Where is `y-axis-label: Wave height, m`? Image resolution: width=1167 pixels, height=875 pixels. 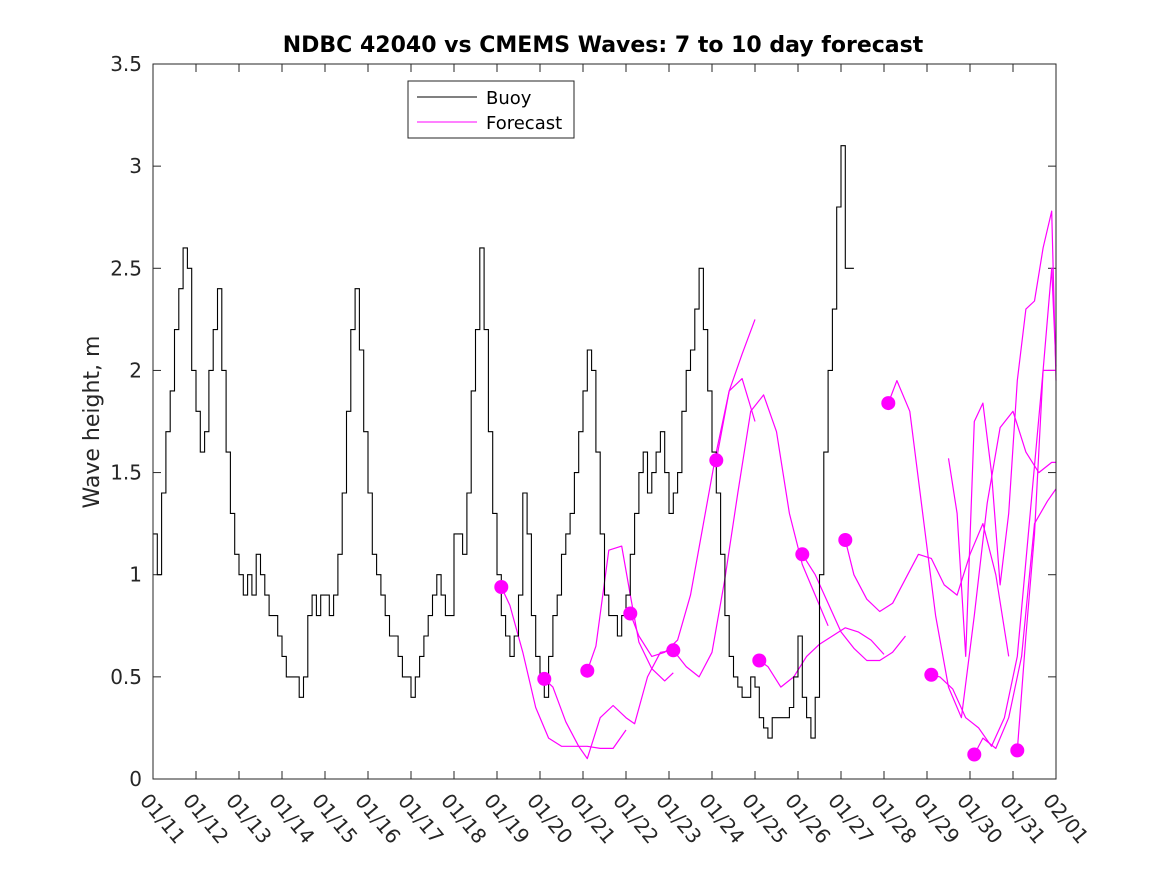 y-axis-label: Wave height, m is located at coordinates (92, 422).